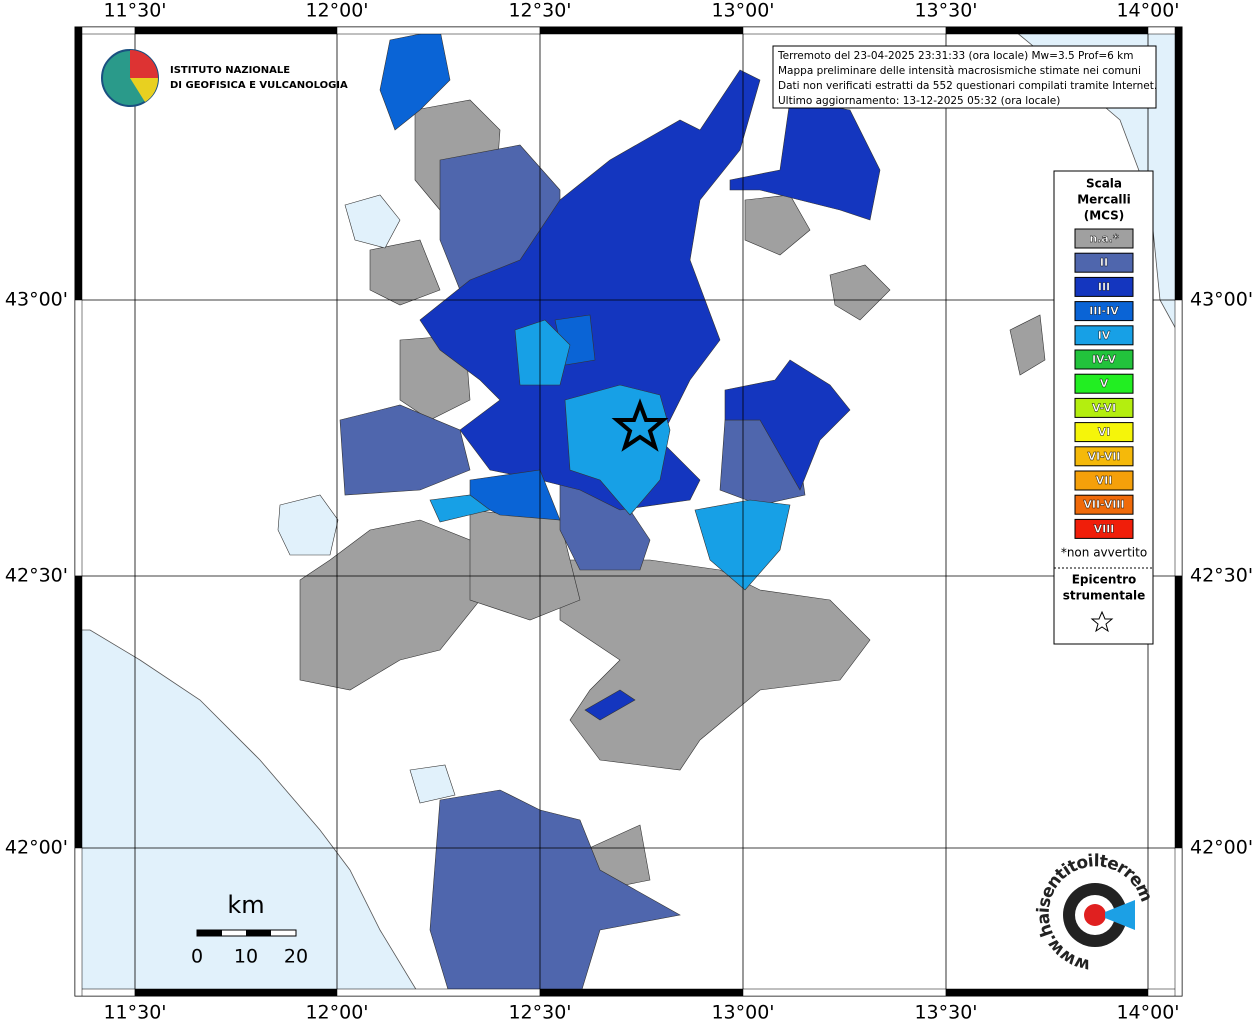 The image size is (1256, 1028). I want to click on legend-label: VIII, so click(1104, 528).